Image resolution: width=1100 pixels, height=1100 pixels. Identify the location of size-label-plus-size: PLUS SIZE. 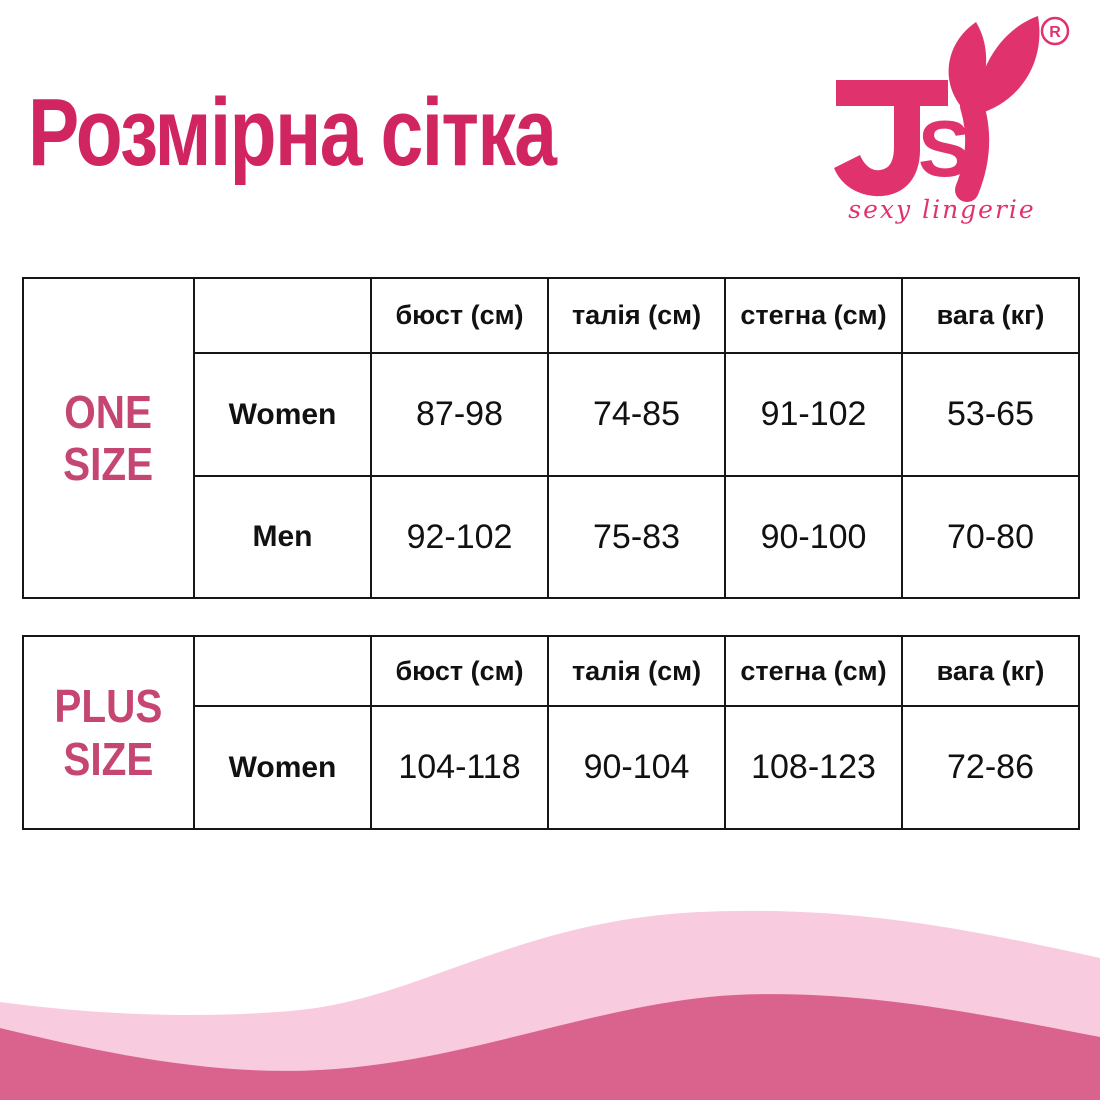
(108, 732).